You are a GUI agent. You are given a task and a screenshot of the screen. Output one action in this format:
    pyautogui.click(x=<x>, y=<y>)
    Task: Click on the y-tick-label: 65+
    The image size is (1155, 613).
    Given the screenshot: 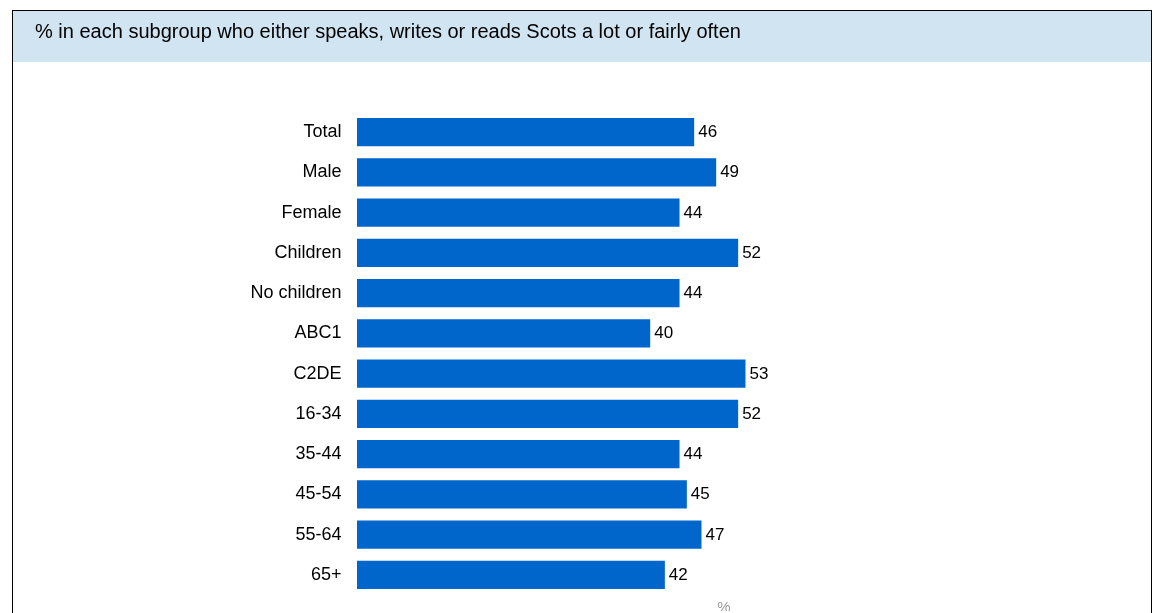 What is the action you would take?
    pyautogui.click(x=326, y=573)
    